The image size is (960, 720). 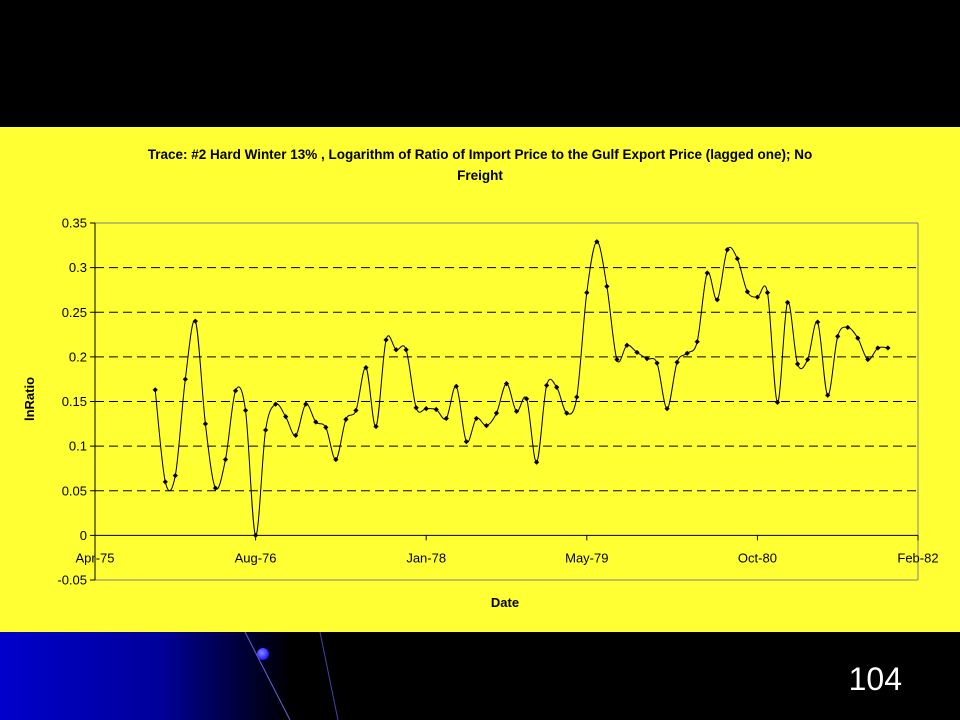 What do you see at coordinates (480, 676) in the screenshot?
I see `slide-footer` at bounding box center [480, 676].